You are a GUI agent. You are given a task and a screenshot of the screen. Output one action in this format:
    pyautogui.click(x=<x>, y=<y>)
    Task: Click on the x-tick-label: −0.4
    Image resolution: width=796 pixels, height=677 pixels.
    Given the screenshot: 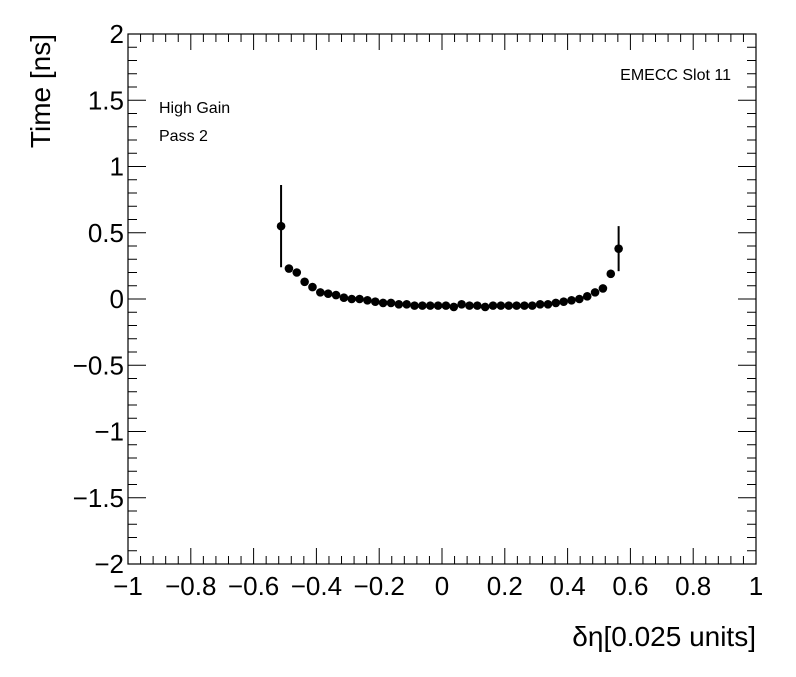 What is the action you would take?
    pyautogui.click(x=316, y=586)
    